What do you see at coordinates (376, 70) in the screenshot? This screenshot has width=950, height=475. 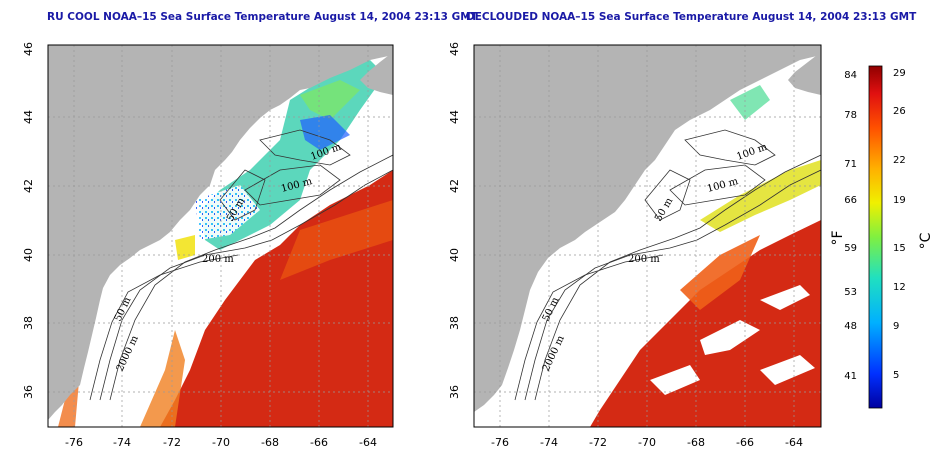 I see `left-nova-scotia` at bounding box center [376, 70].